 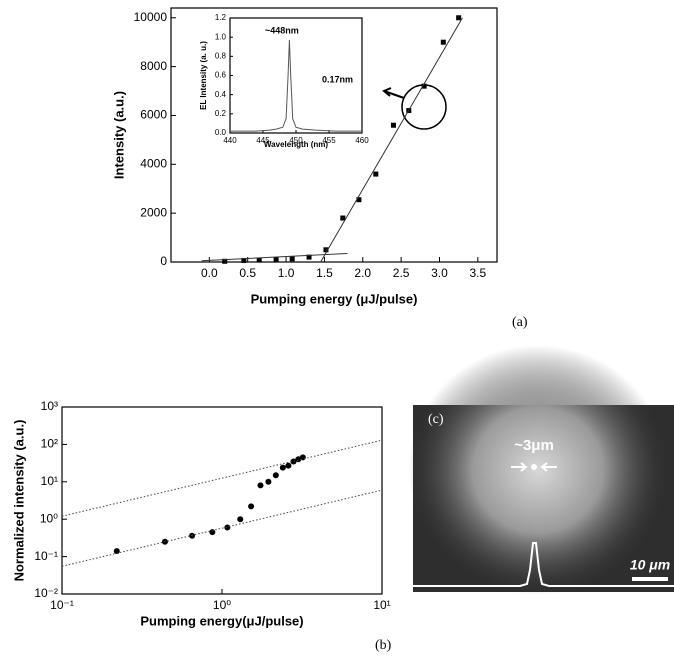 I want to click on x-tick-label: 3.0, so click(x=439, y=273).